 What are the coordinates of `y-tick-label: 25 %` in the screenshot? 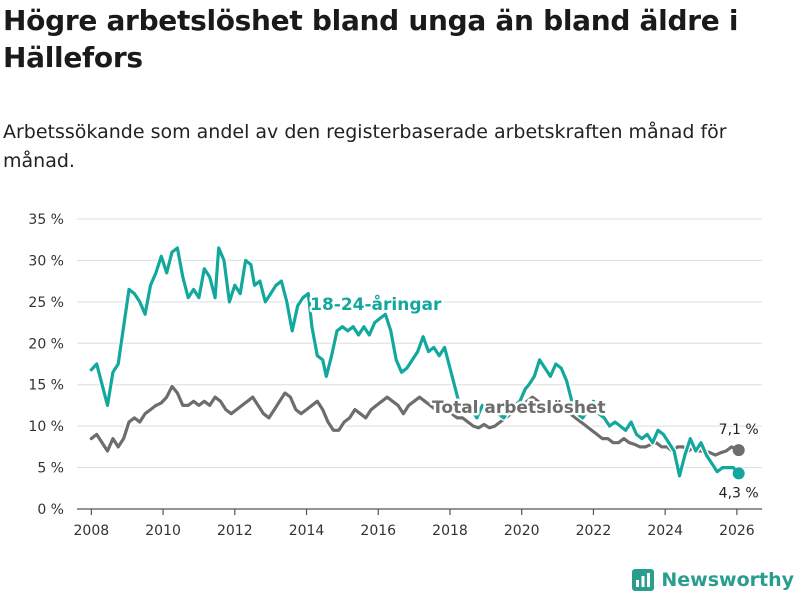 It's located at (46, 303).